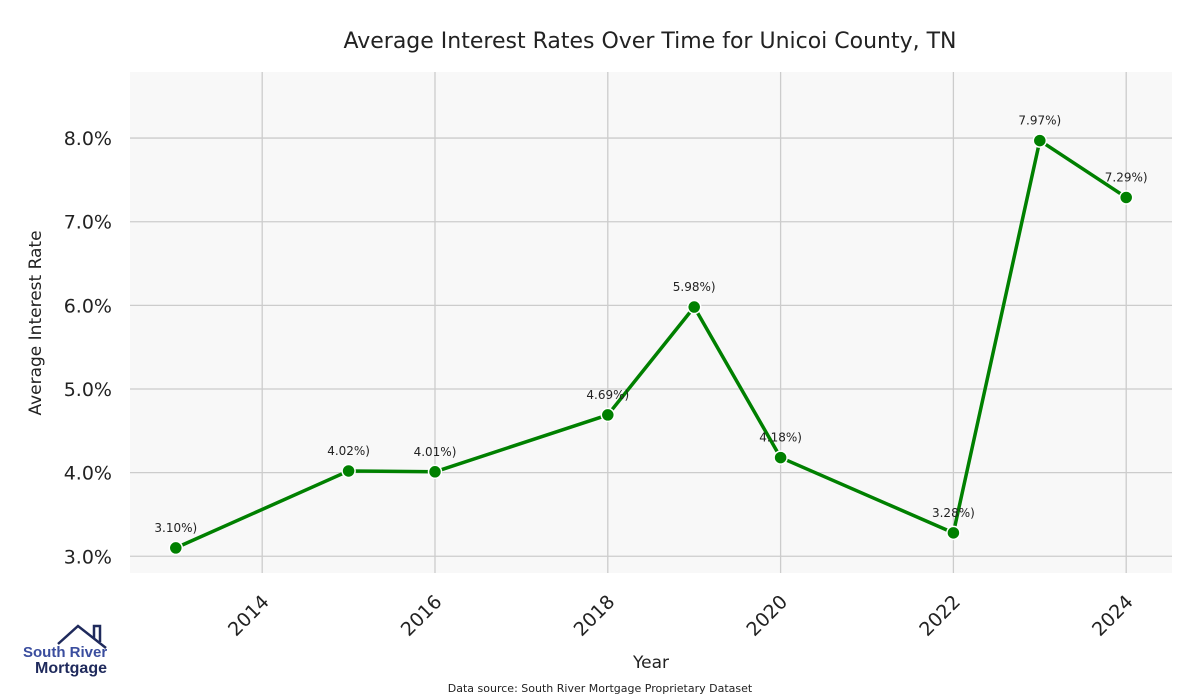  Describe the element at coordinates (607, 395) in the screenshot. I see `data-label: 4.69%)` at that location.